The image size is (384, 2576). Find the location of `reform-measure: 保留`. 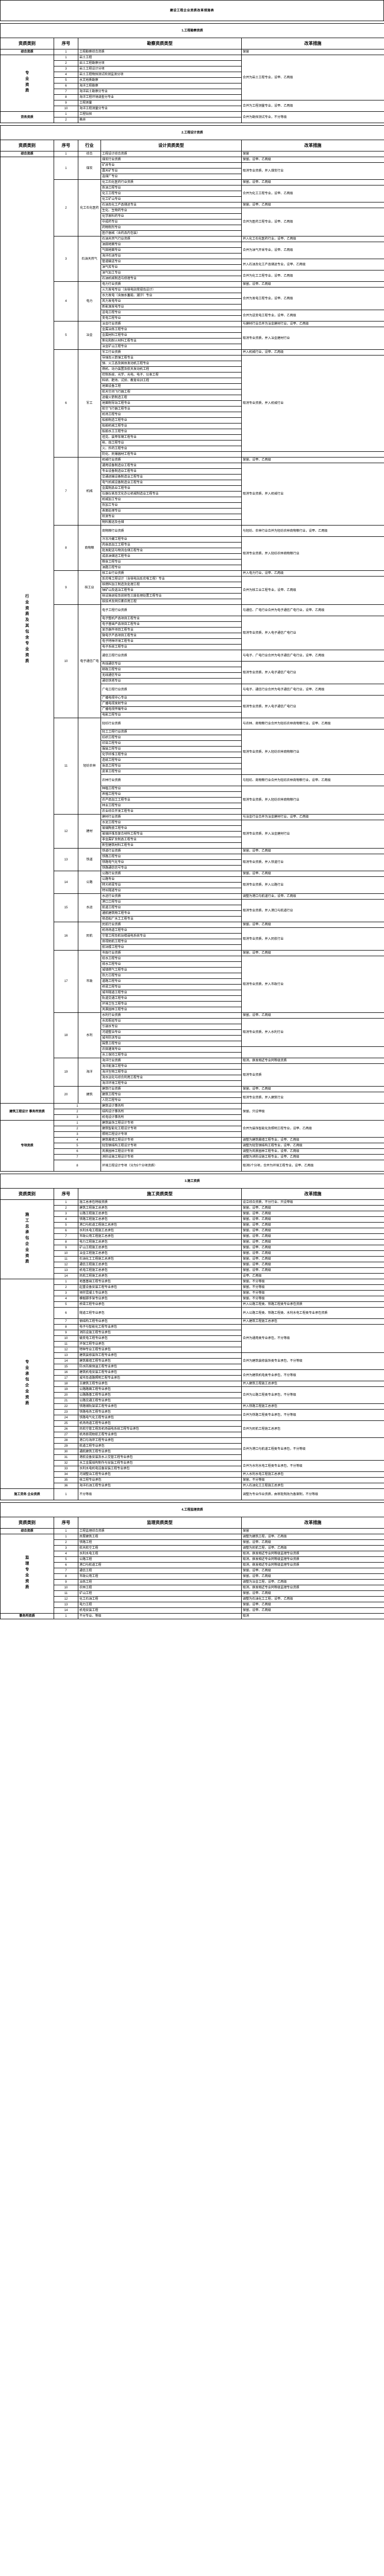

reform-measure: 保留 is located at coordinates (313, 1531).